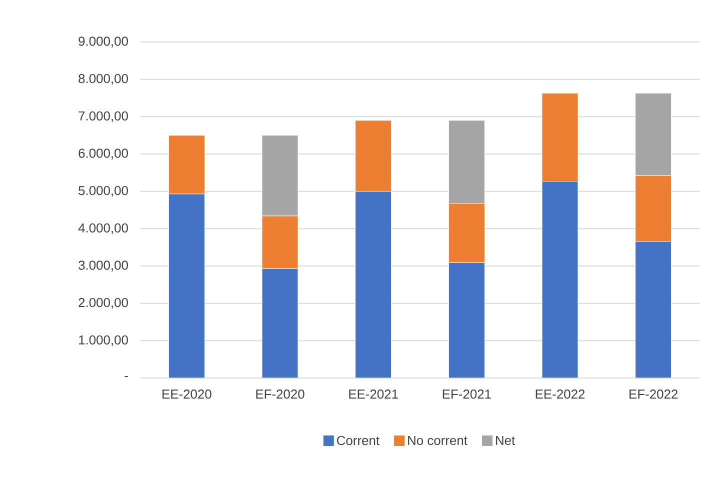 This screenshot has width=713, height=493. Describe the element at coordinates (438, 441) in the screenshot. I see `legend-label: No corrent` at that location.